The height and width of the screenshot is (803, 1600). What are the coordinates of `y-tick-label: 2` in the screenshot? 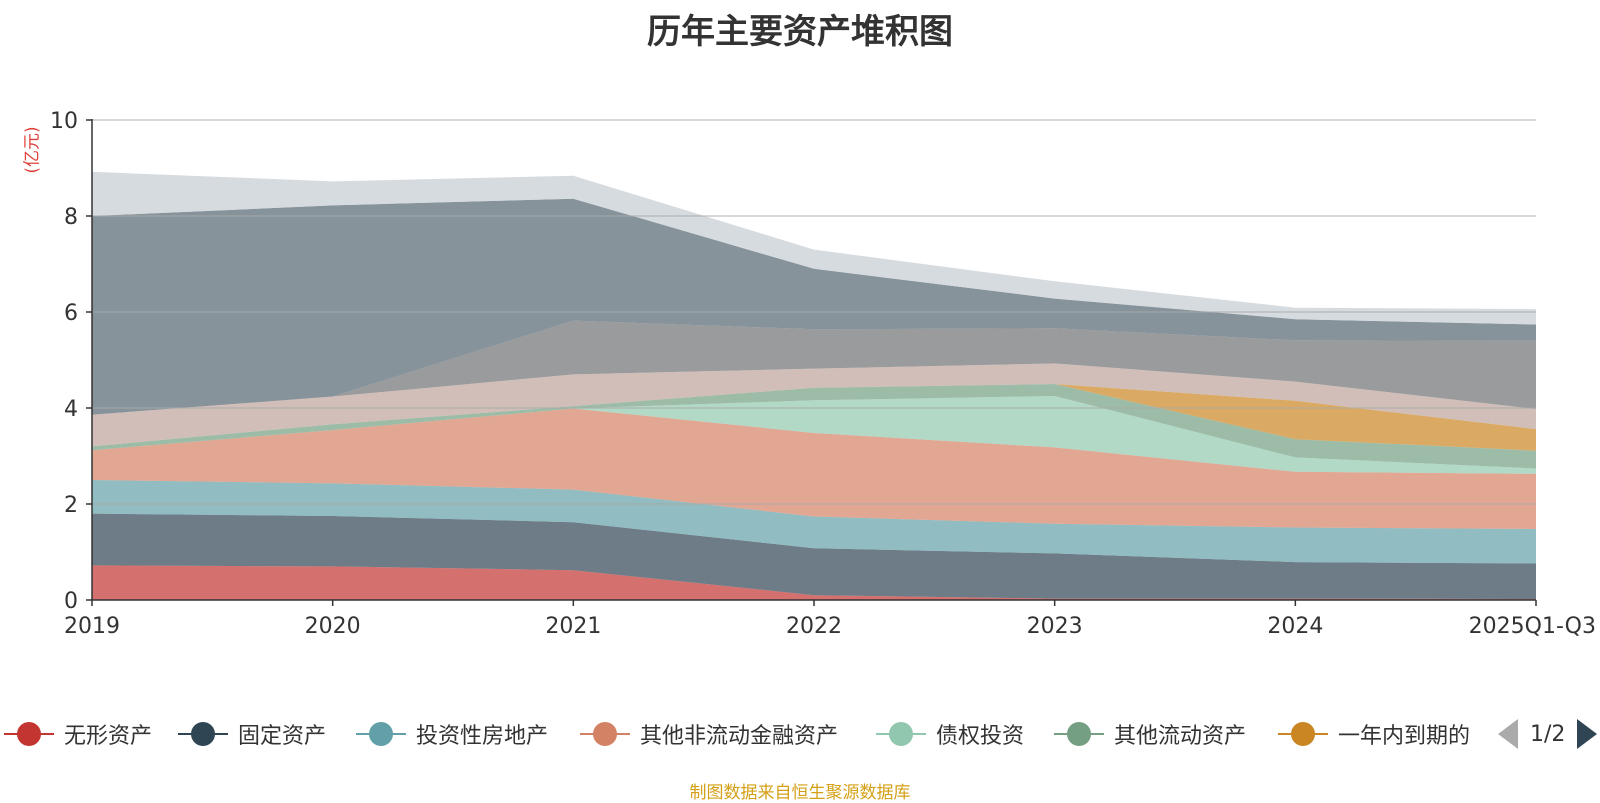 It's located at (71, 505).